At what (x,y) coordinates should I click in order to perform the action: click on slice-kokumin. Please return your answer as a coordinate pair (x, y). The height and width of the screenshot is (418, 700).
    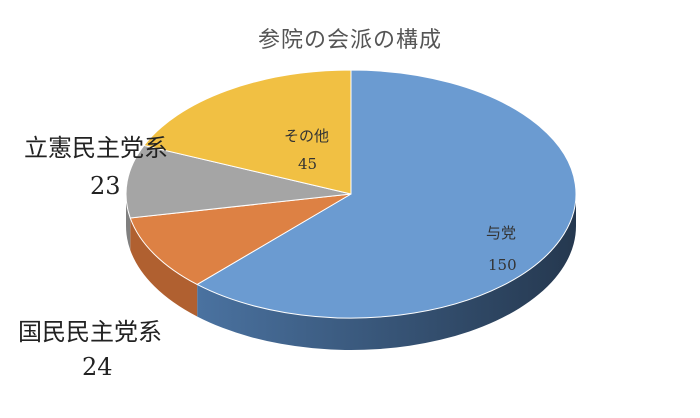
    Looking at the image, I should click on (240, 239).